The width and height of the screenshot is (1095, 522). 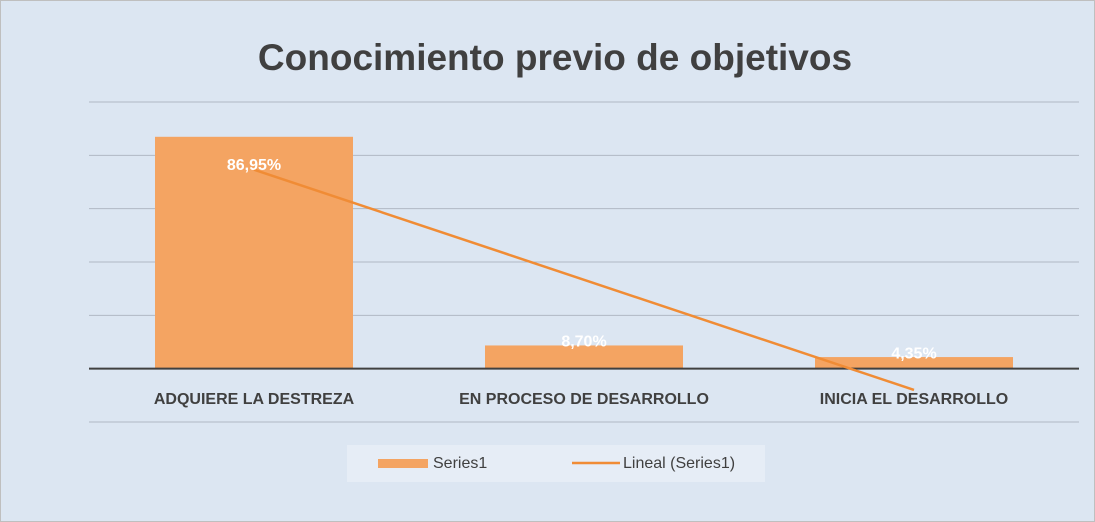 I want to click on data-label: 4,35%, so click(x=913, y=353).